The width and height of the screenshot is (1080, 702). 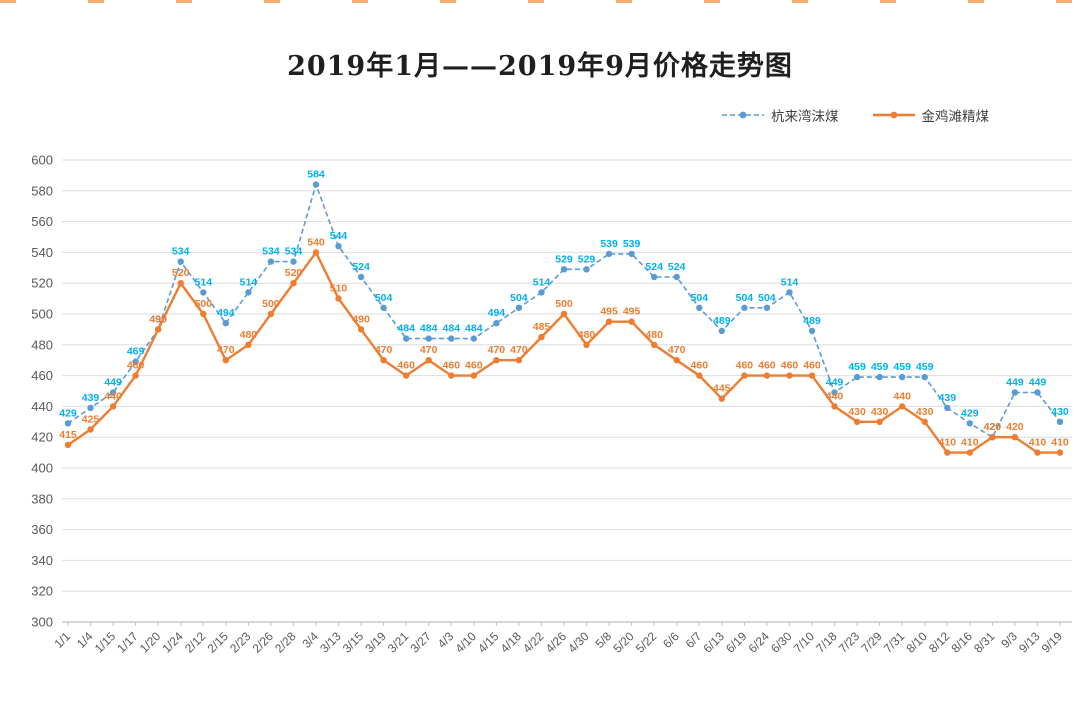 I want to click on svg-text: 9/13, so click(x=1029, y=642).